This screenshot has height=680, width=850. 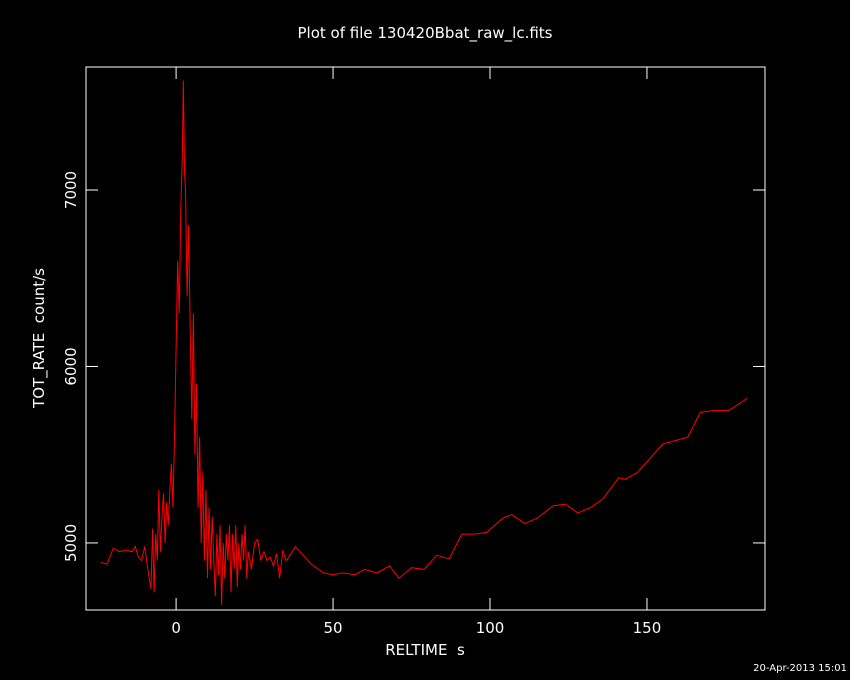 What do you see at coordinates (425, 33) in the screenshot?
I see `chart-title: Plot of file 130420Bbat_raw_lc.fits` at bounding box center [425, 33].